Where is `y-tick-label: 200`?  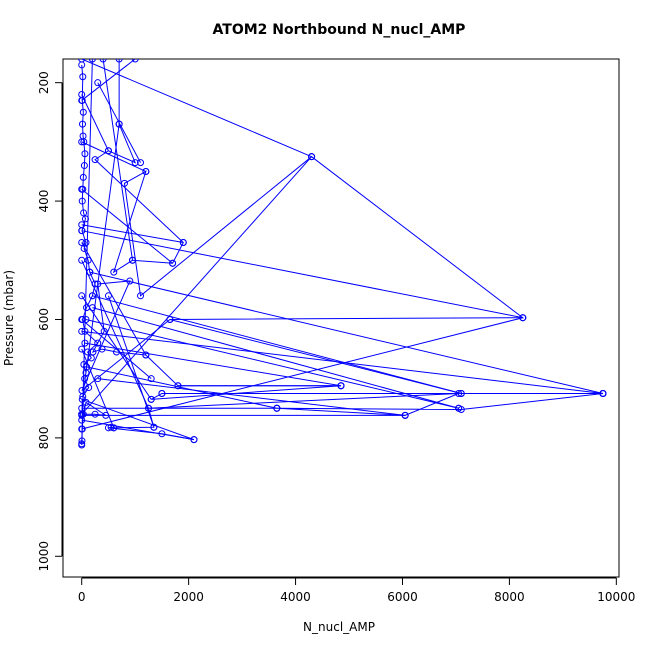
y-tick-label: 200 is located at coordinates (44, 82).